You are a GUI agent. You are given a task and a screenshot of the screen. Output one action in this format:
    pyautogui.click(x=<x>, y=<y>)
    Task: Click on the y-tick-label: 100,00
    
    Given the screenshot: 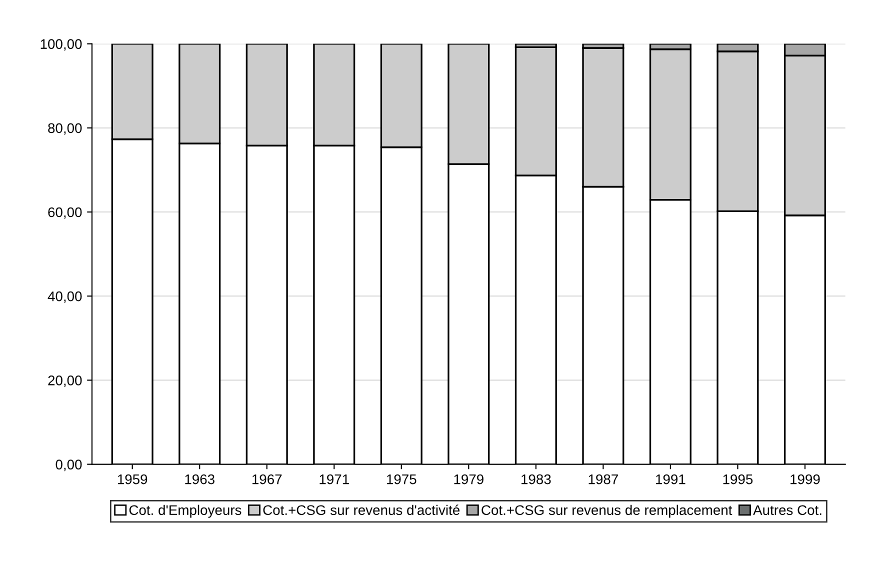 What is the action you would take?
    pyautogui.click(x=61, y=45)
    